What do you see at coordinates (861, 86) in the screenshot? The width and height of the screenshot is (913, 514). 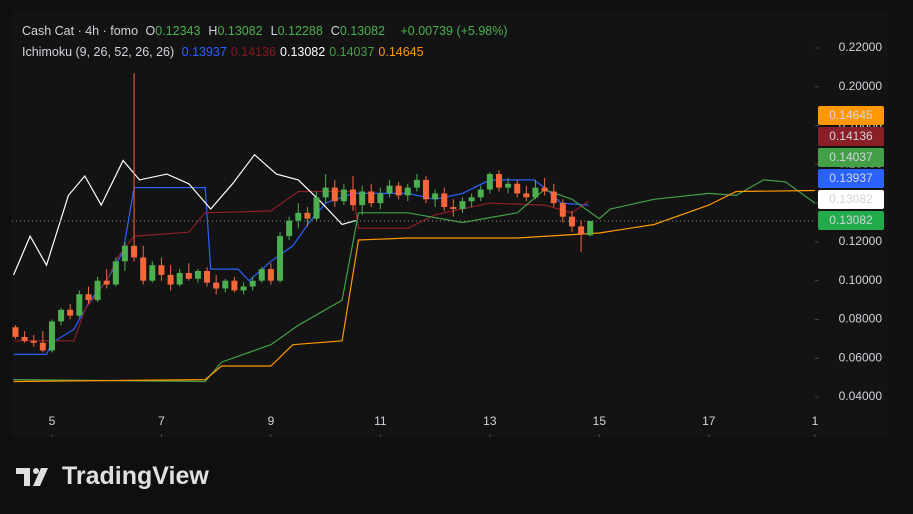 I see `y-tick-label: 0.20000` at bounding box center [861, 86].